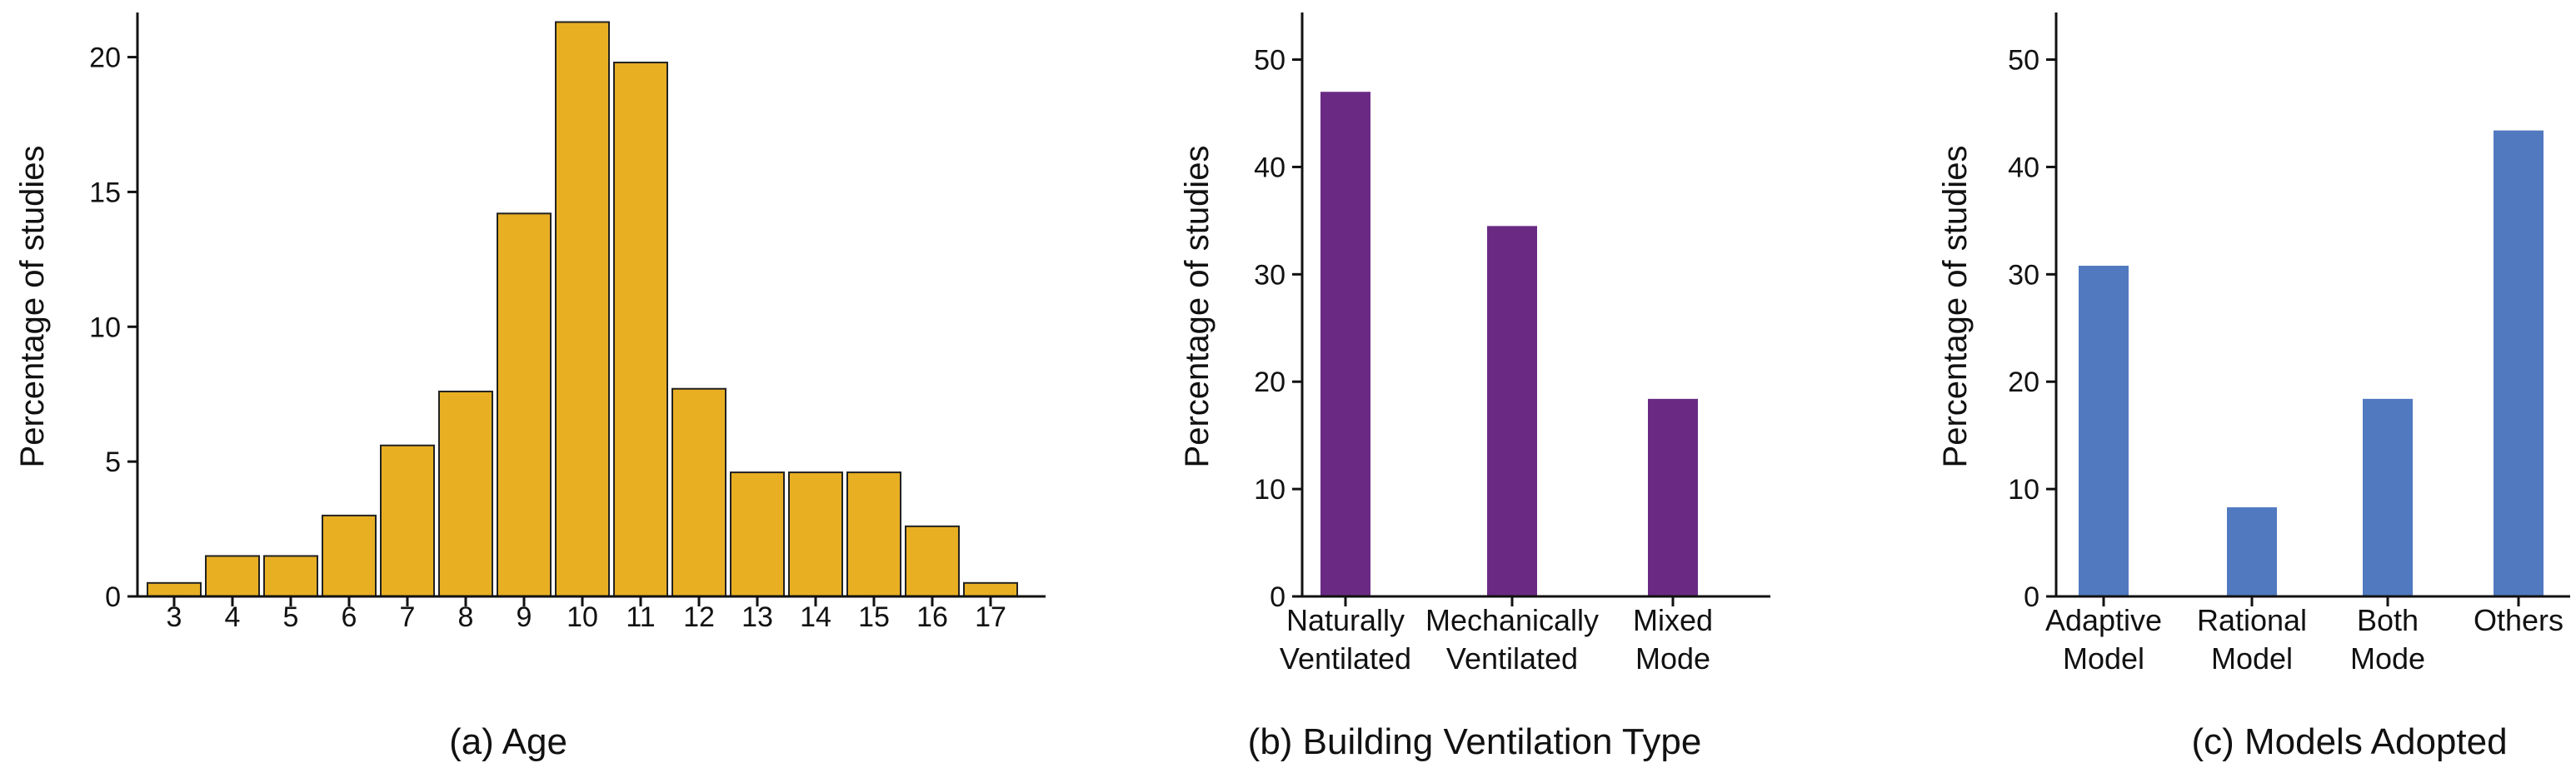  Describe the element at coordinates (640, 617) in the screenshot. I see `x-tick-label: 11` at that location.